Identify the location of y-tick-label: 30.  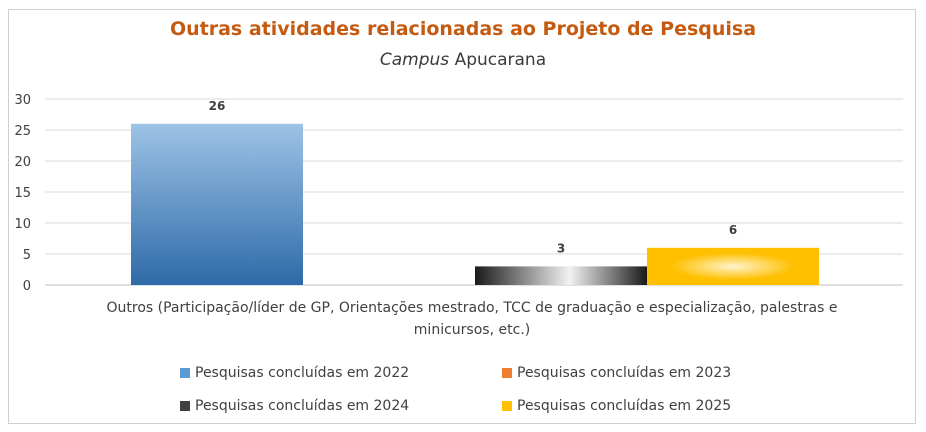
(22, 100).